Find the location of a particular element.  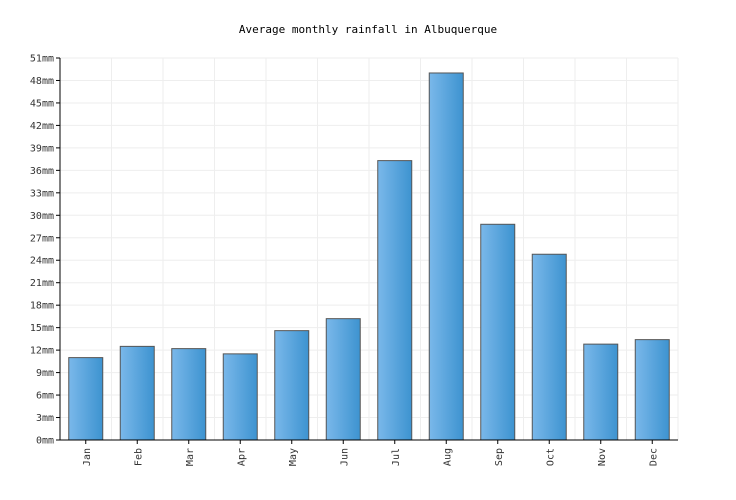

x-tick-label: Apr is located at coordinates (241, 457).